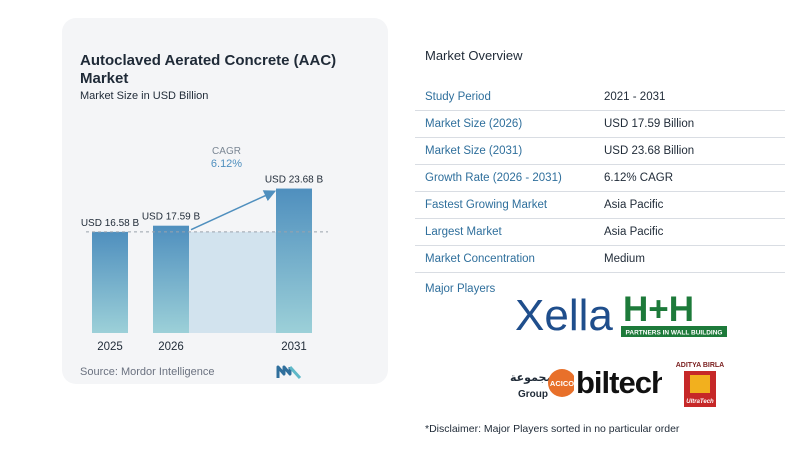  Describe the element at coordinates (463, 232) in the screenshot. I see `overview-row-label: Largest Market` at that location.